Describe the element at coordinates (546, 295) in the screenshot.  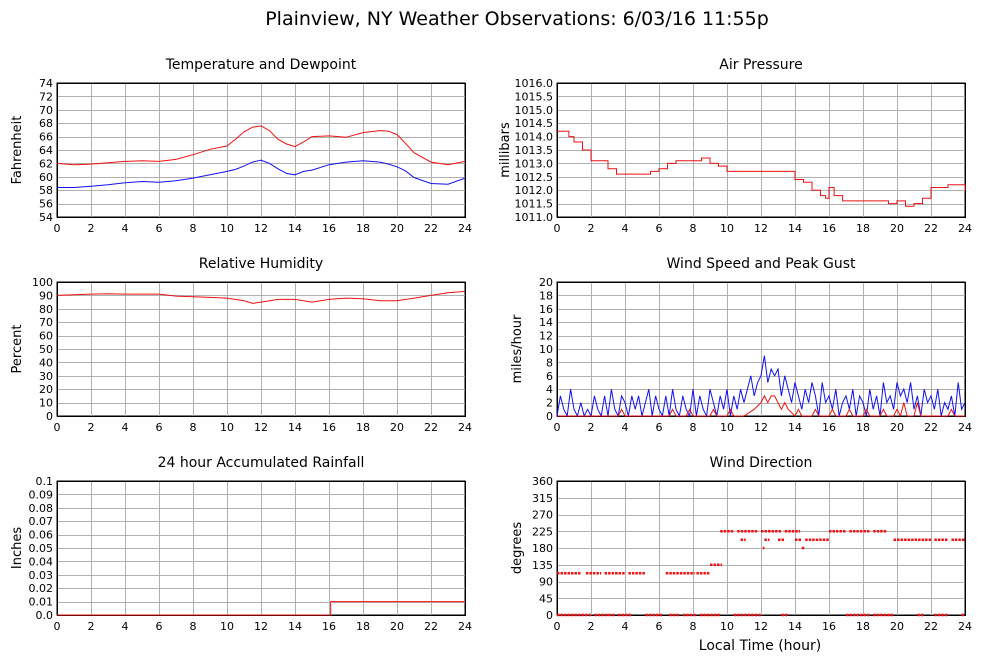
I see `y-tick-label: 18` at that location.